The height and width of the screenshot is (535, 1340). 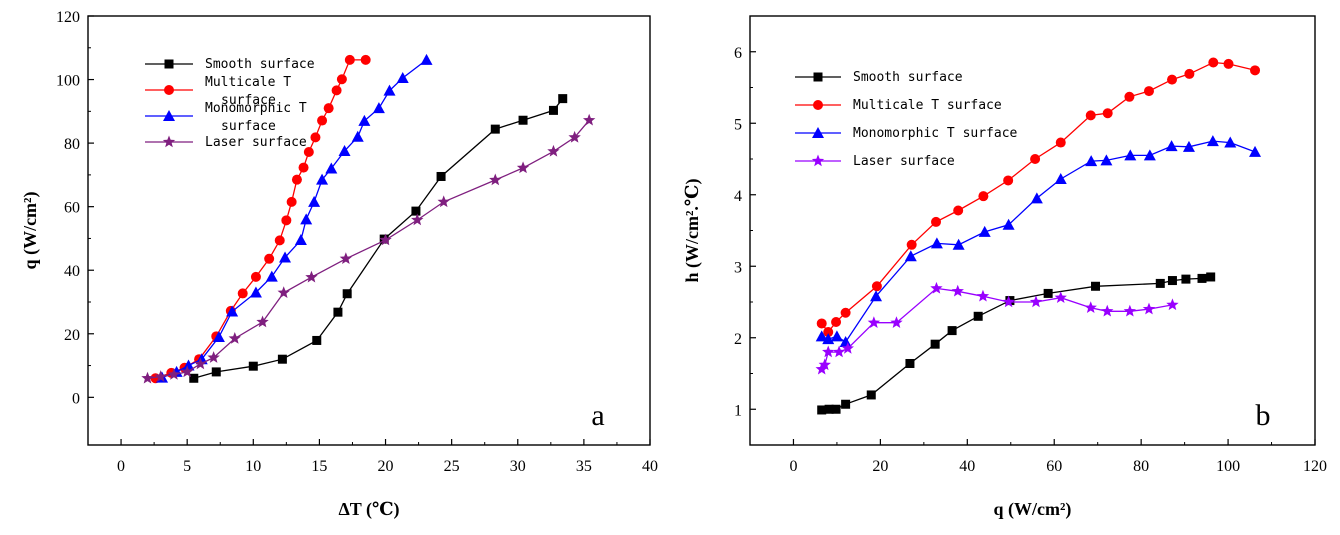 I want to click on y-tick-label: 6, so click(x=738, y=53).